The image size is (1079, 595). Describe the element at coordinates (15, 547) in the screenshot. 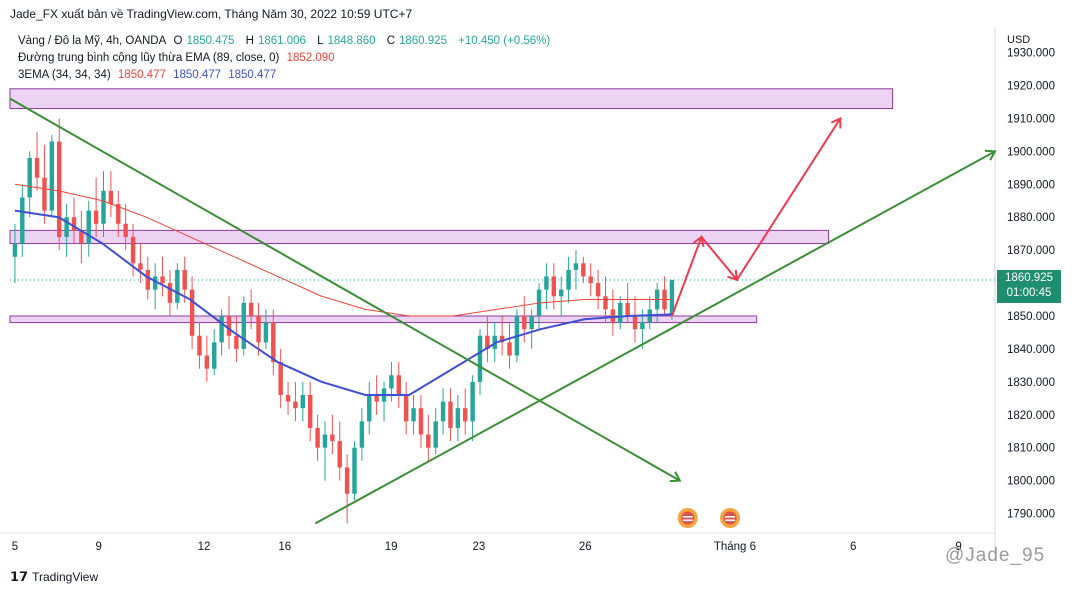

I see `x-tick-label: 5` at that location.